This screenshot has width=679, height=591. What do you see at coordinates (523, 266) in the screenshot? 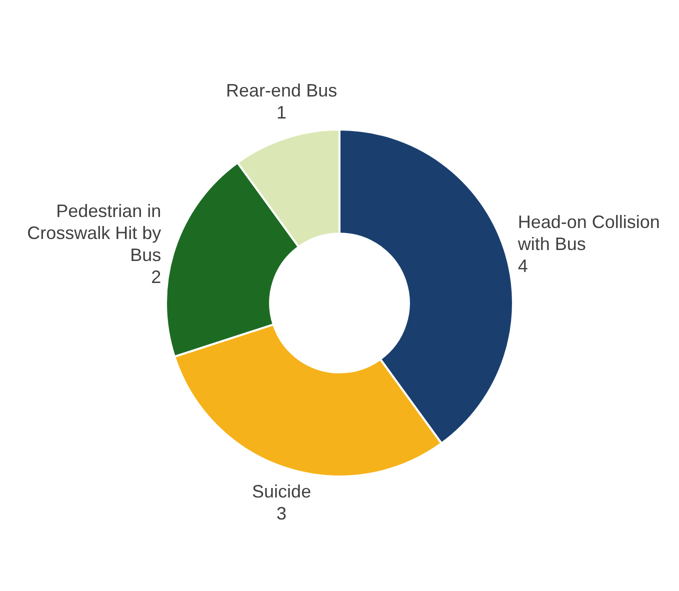
I see `data-label: 4` at bounding box center [523, 266].